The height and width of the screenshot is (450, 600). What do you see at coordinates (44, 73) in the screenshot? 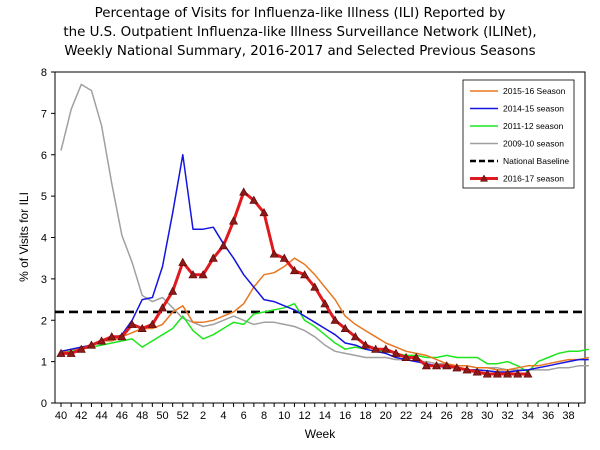
I see `y-tick-label: 8` at bounding box center [44, 73].